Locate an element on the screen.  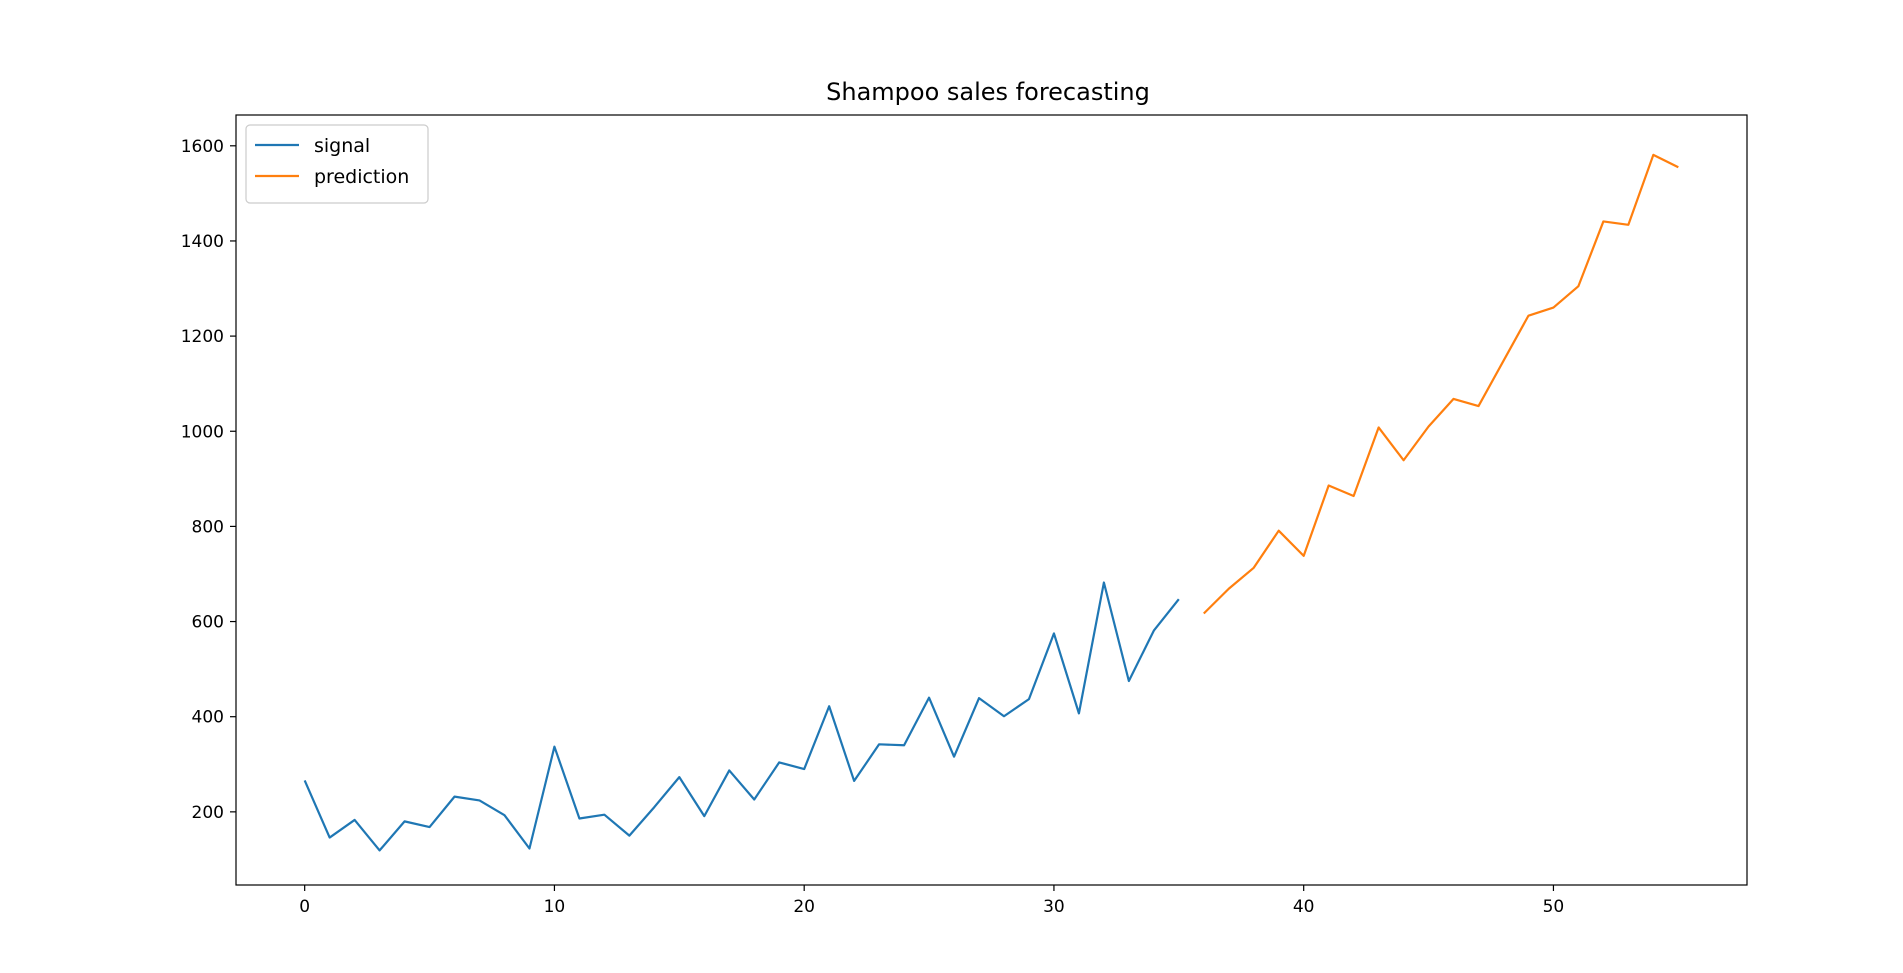
x-tick-label-50: 50 is located at coordinates (1554, 907).